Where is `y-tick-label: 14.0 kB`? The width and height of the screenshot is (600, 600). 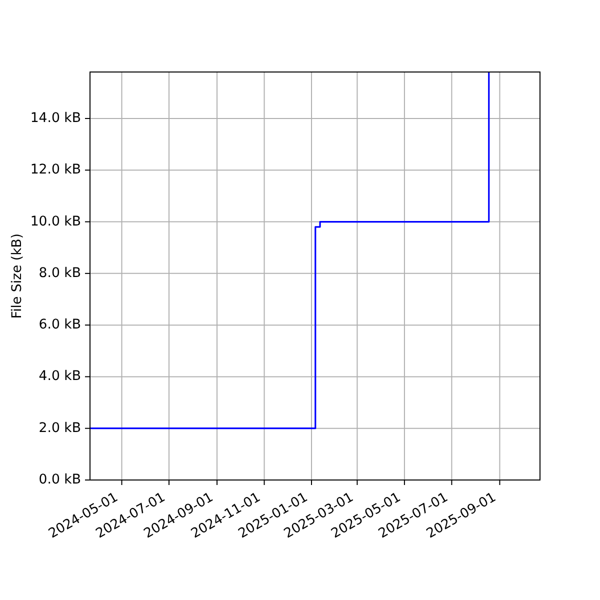
y-tick-label: 14.0 kB is located at coordinates (55, 118).